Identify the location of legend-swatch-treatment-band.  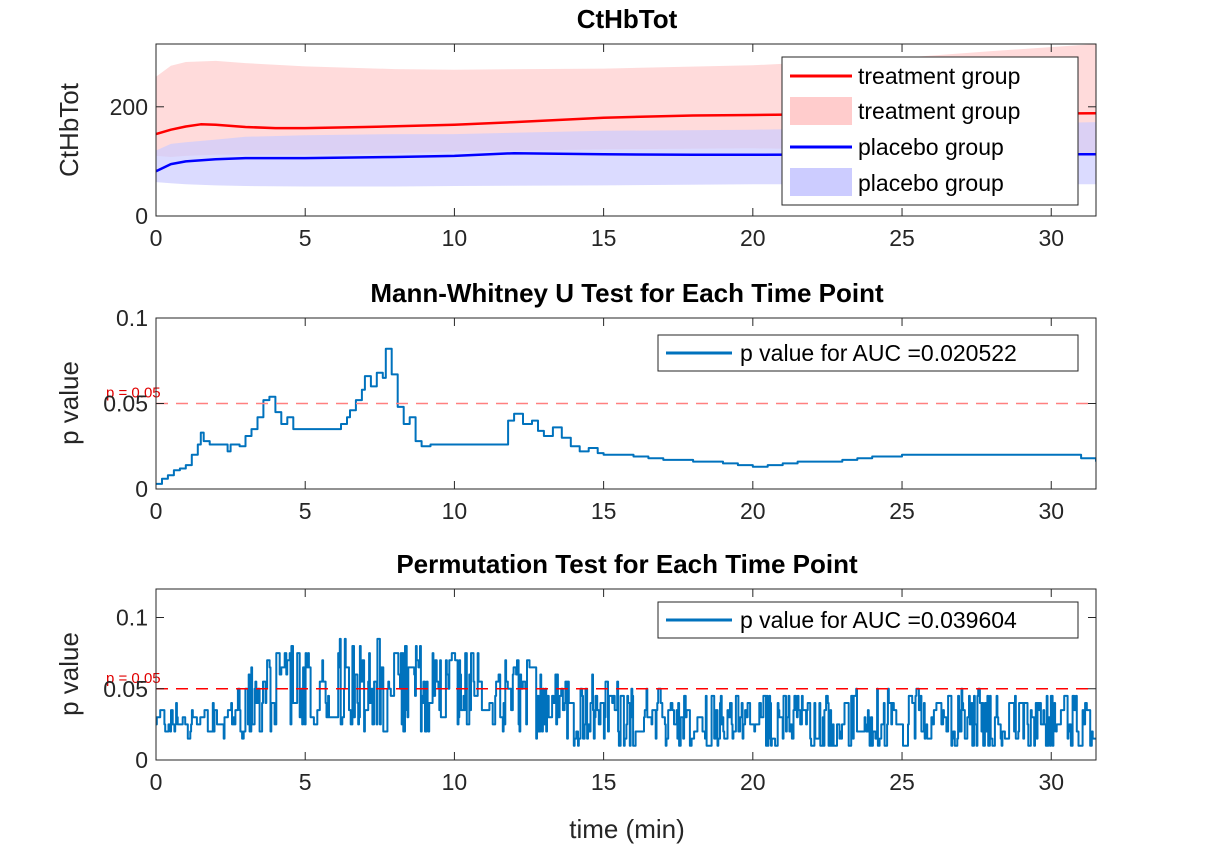
(821, 111).